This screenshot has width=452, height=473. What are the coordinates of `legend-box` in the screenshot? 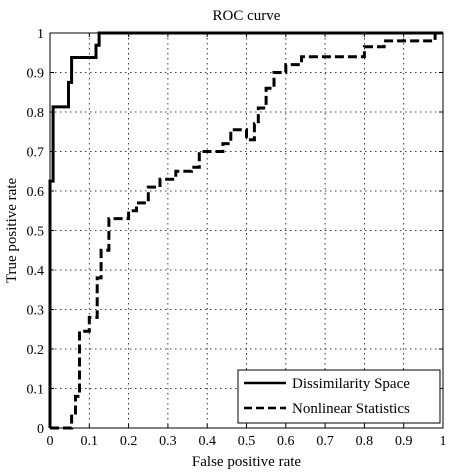 It's located at (339, 396).